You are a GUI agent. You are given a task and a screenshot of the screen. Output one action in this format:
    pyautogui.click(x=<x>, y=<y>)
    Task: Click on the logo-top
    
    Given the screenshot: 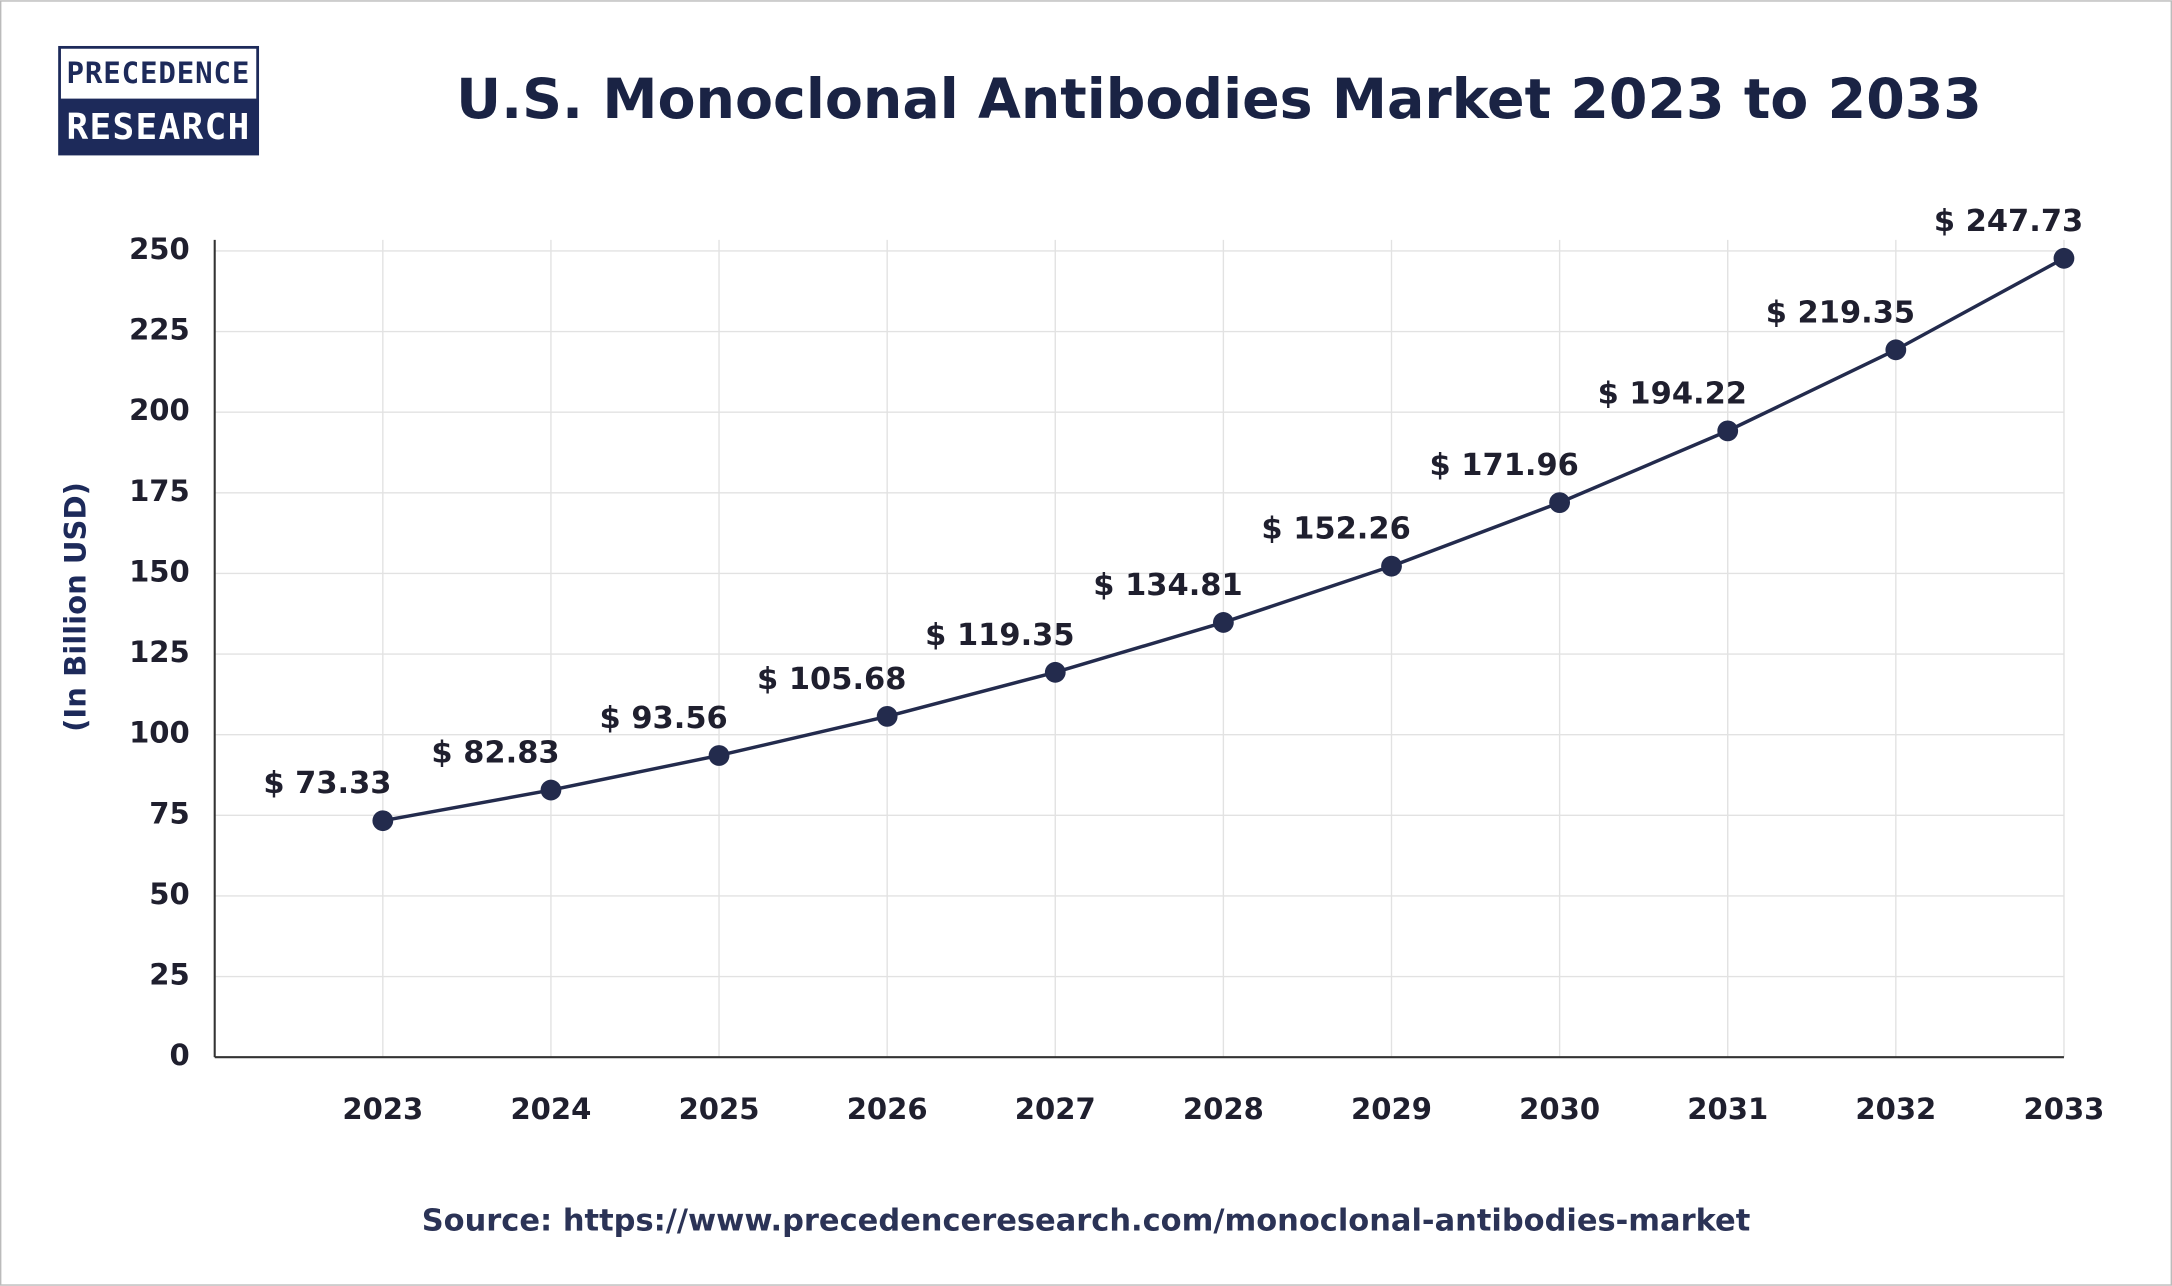 What is the action you would take?
    pyautogui.click(x=158, y=73)
    